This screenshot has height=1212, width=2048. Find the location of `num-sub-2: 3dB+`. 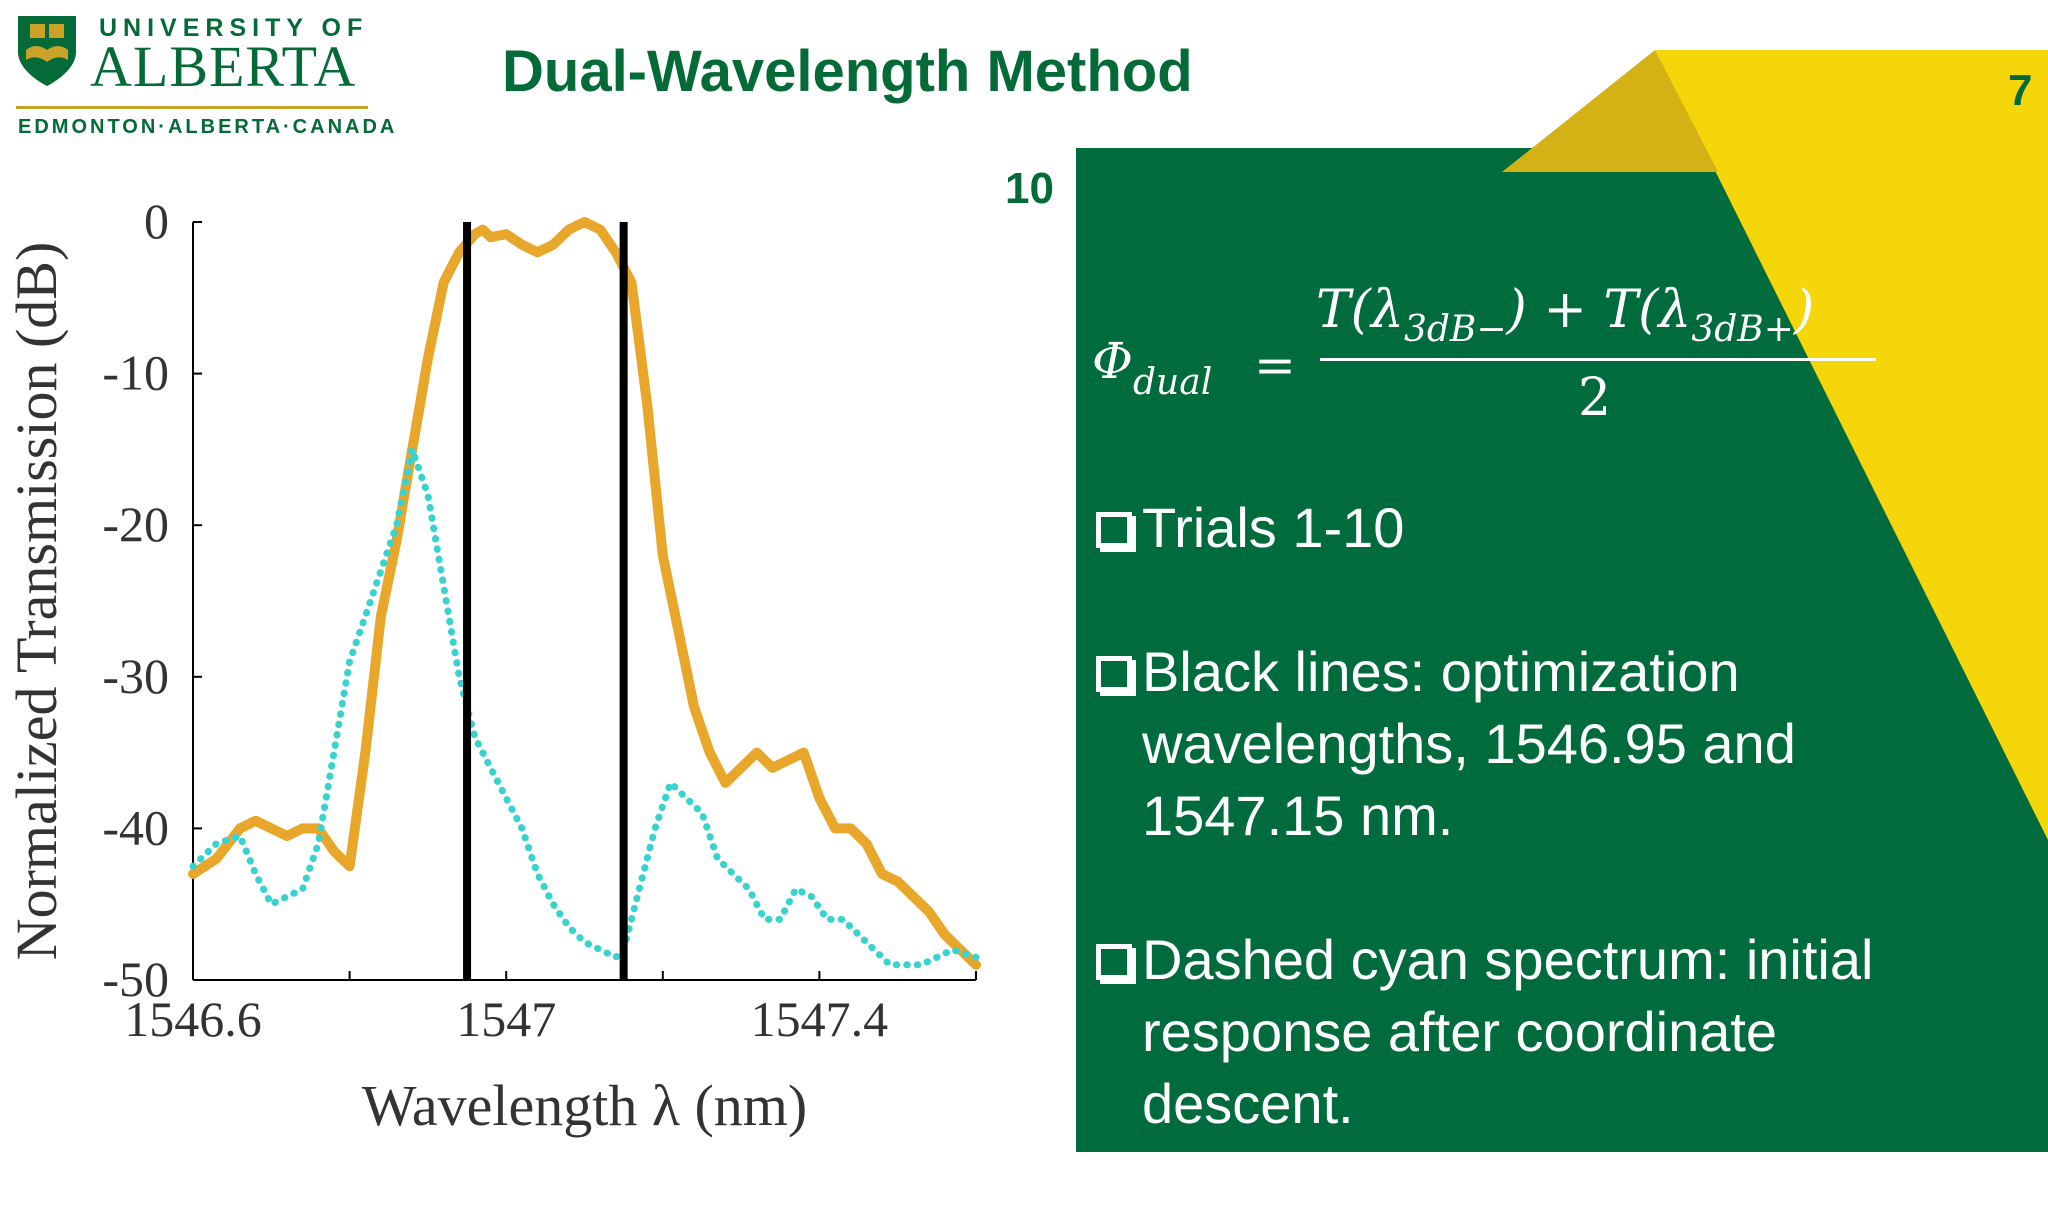

num-sub-2: 3dB+ is located at coordinates (1742, 329).